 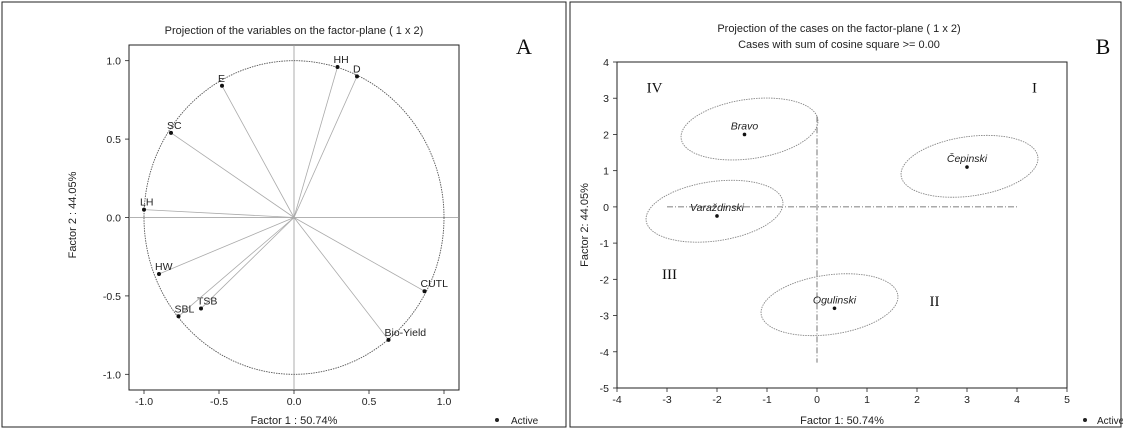 What do you see at coordinates (113, 140) in the screenshot?
I see `panel-a-y-tick-label: 0.5` at bounding box center [113, 140].